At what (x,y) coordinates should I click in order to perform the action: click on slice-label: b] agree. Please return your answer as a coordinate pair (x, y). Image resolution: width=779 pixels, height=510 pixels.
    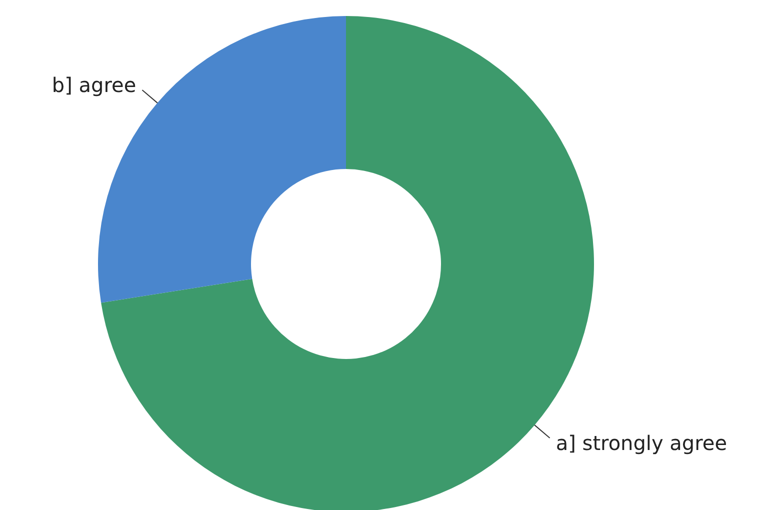
    Looking at the image, I should click on (94, 84).